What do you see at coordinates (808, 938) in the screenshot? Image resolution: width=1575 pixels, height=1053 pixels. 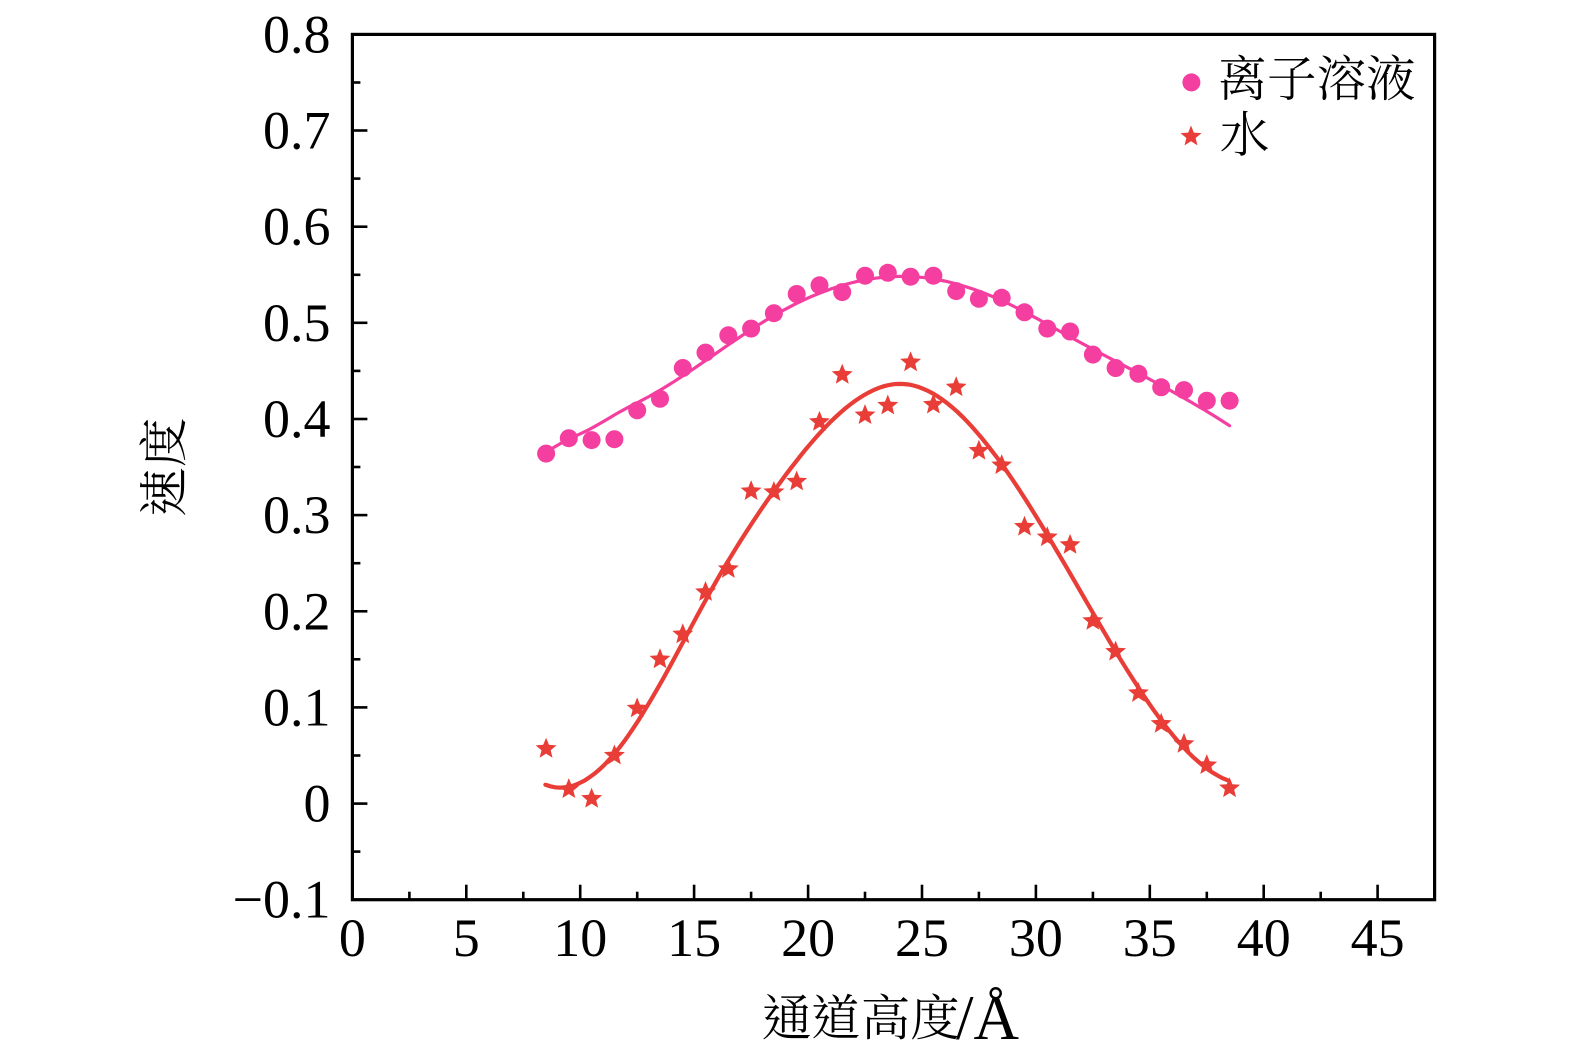 I see `svg-text: 20` at bounding box center [808, 938].